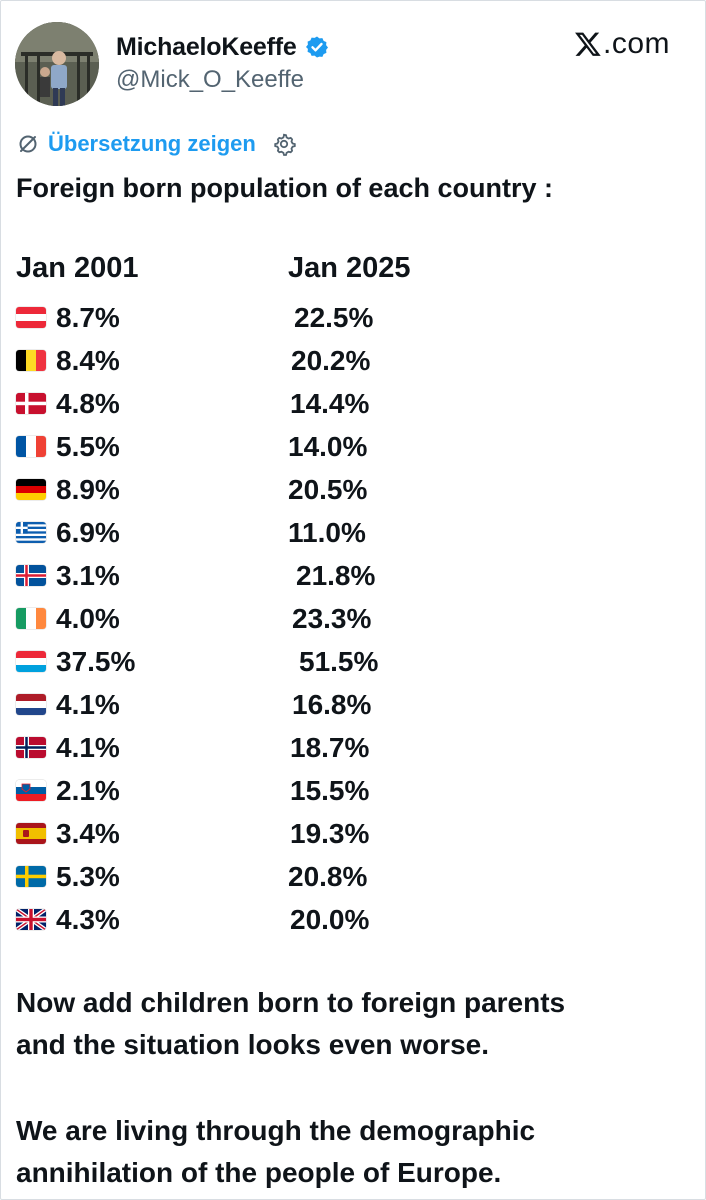 Image resolution: width=706 pixels, height=1200 pixels. I want to click on value-2001: 6.9%, so click(88, 532).